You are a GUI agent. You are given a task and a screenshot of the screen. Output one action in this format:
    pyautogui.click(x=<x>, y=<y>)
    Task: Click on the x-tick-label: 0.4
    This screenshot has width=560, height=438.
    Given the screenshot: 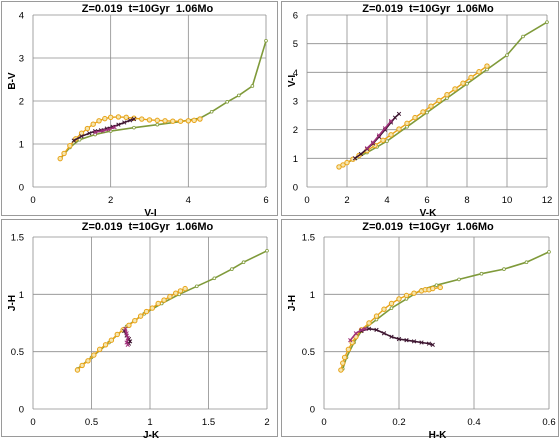 What is the action you would take?
    pyautogui.click(x=473, y=422)
    